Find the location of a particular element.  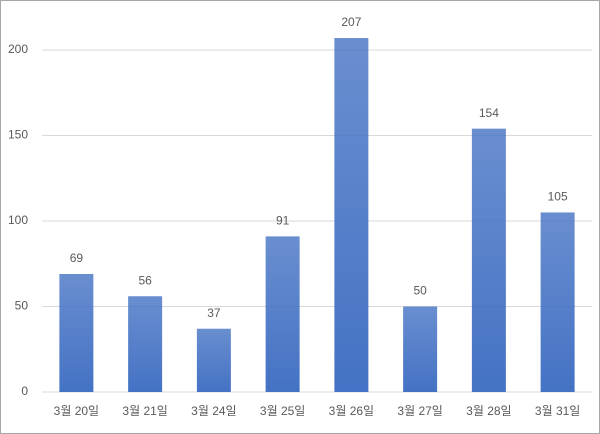

data-label: 37 is located at coordinates (214, 313).